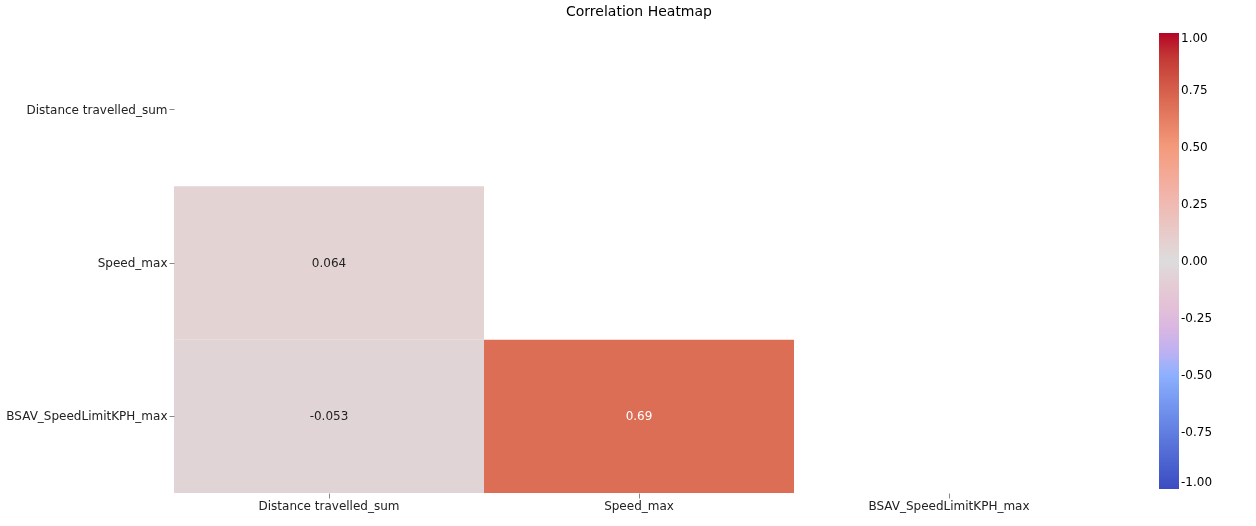  I want to click on color-bar-label: 0.75, so click(1194, 90).